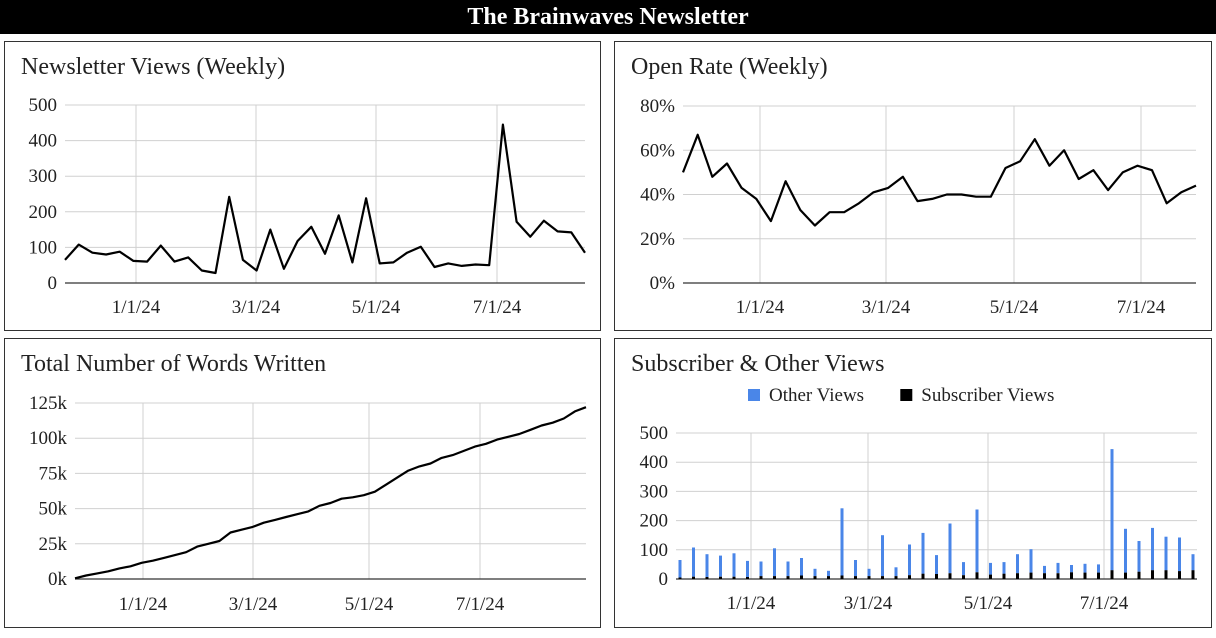  I want to click on page-title: The Brainwaves Newsletter, so click(608, 17).